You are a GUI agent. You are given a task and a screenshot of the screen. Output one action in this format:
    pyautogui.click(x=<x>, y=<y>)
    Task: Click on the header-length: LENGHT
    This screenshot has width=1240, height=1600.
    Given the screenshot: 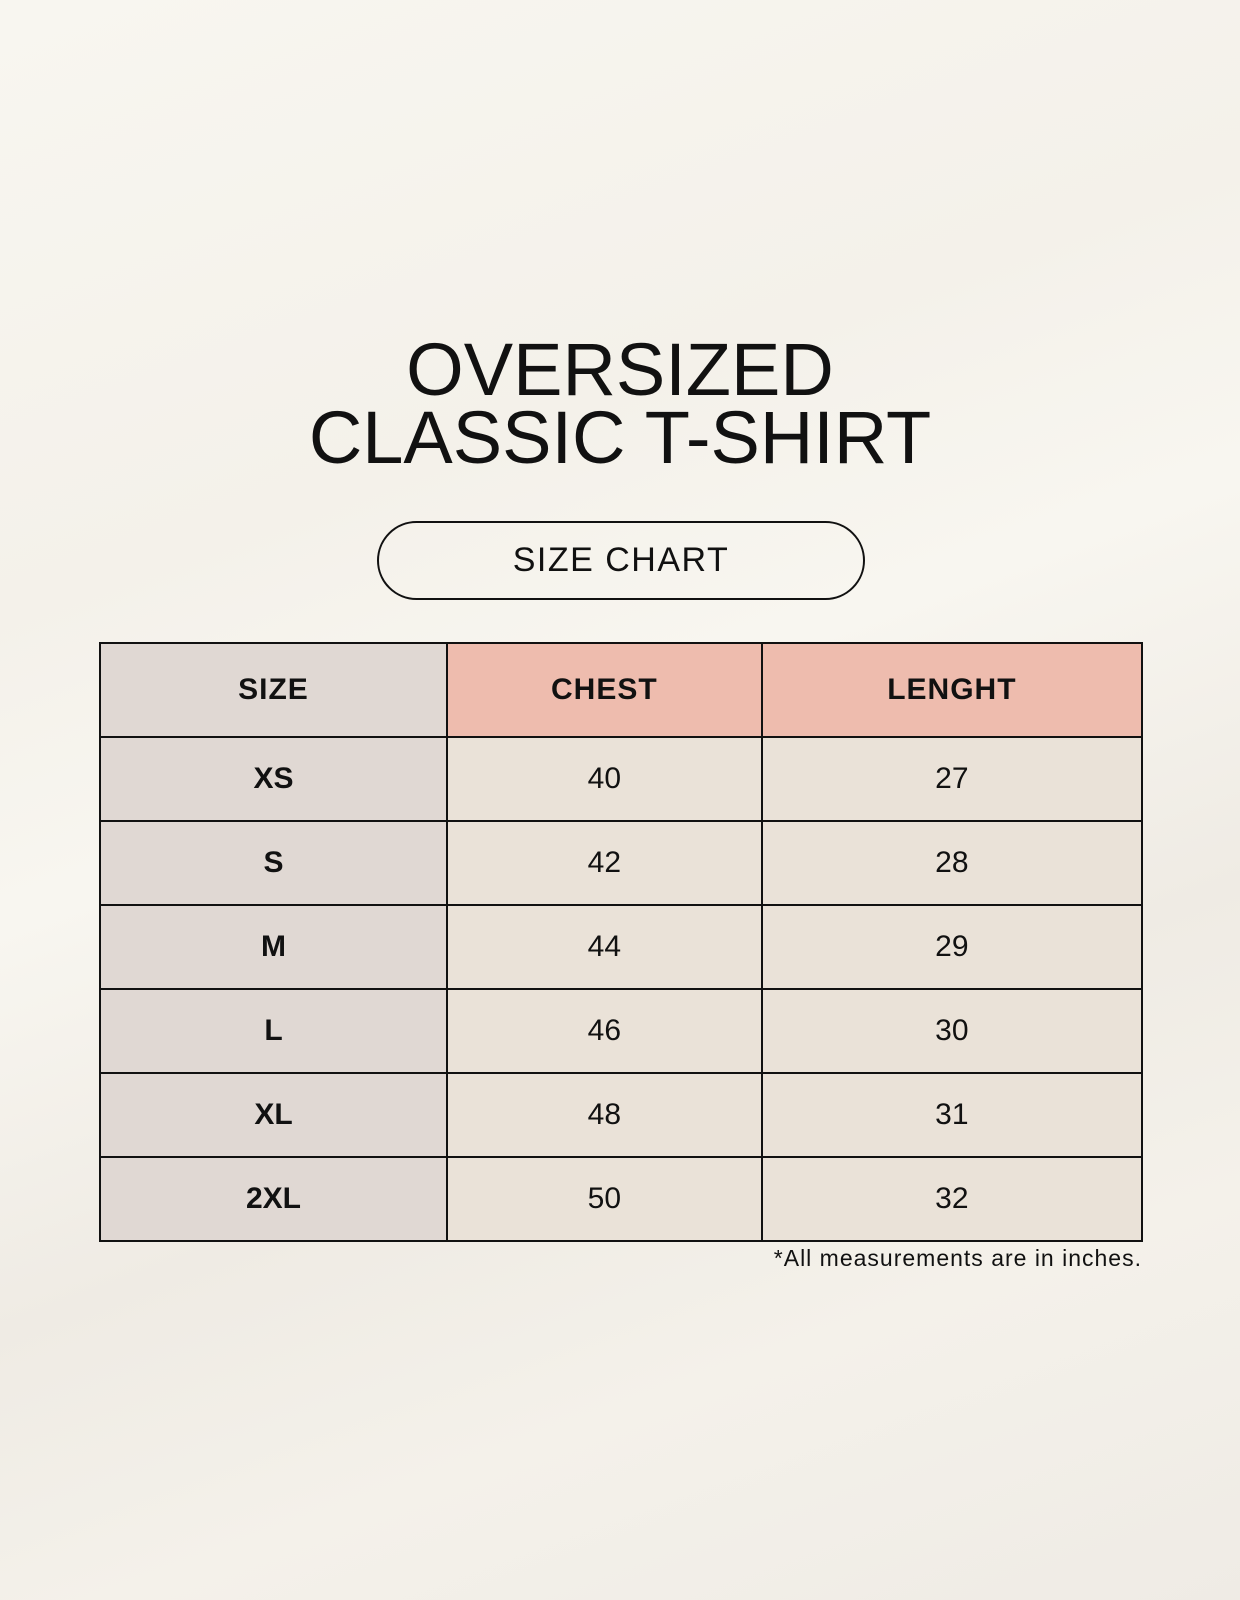 What is the action you would take?
    pyautogui.click(x=952, y=690)
    